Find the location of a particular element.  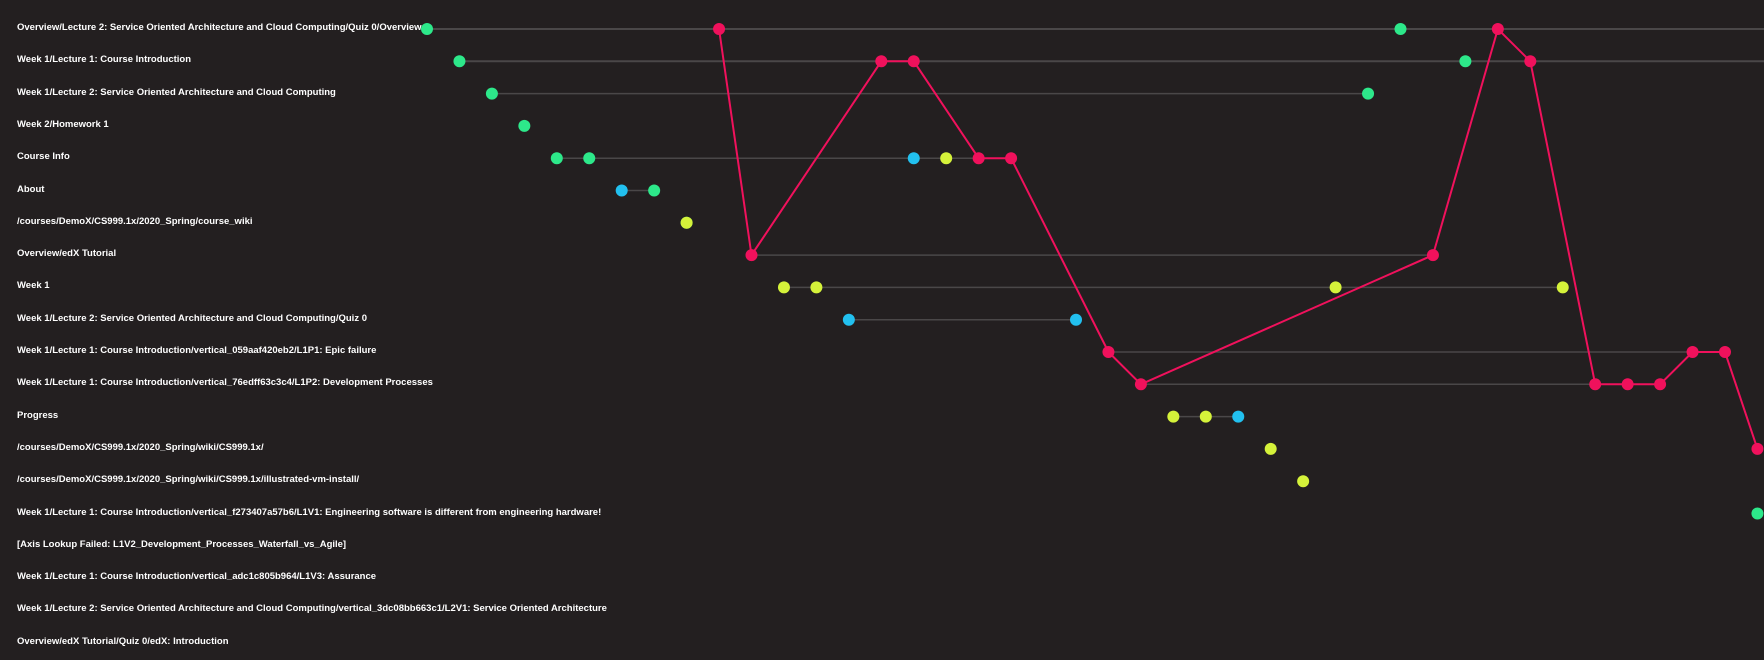

row-label: Week 1/Lecture 1: Course Introduction is located at coordinates (104, 60).